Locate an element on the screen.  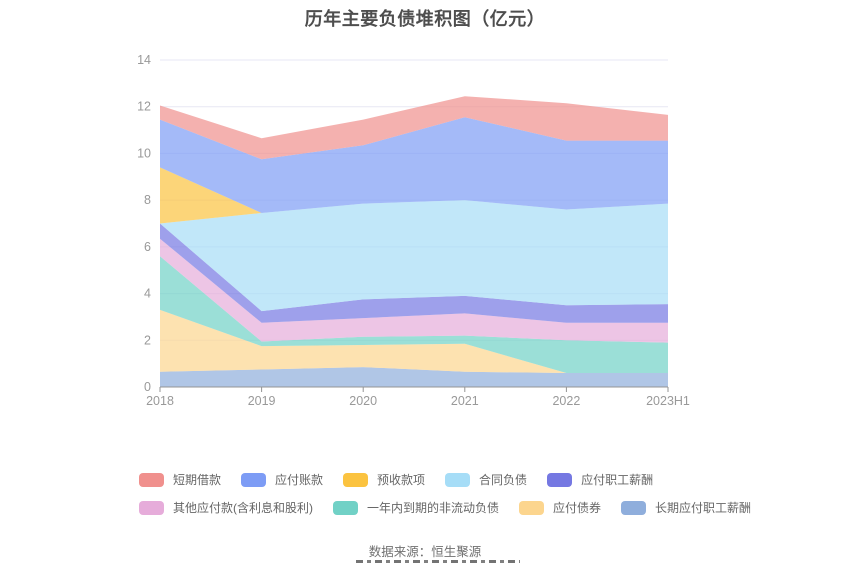
legend-item-other-payables: 其他应付款(含利息和股利) is located at coordinates (226, 507).